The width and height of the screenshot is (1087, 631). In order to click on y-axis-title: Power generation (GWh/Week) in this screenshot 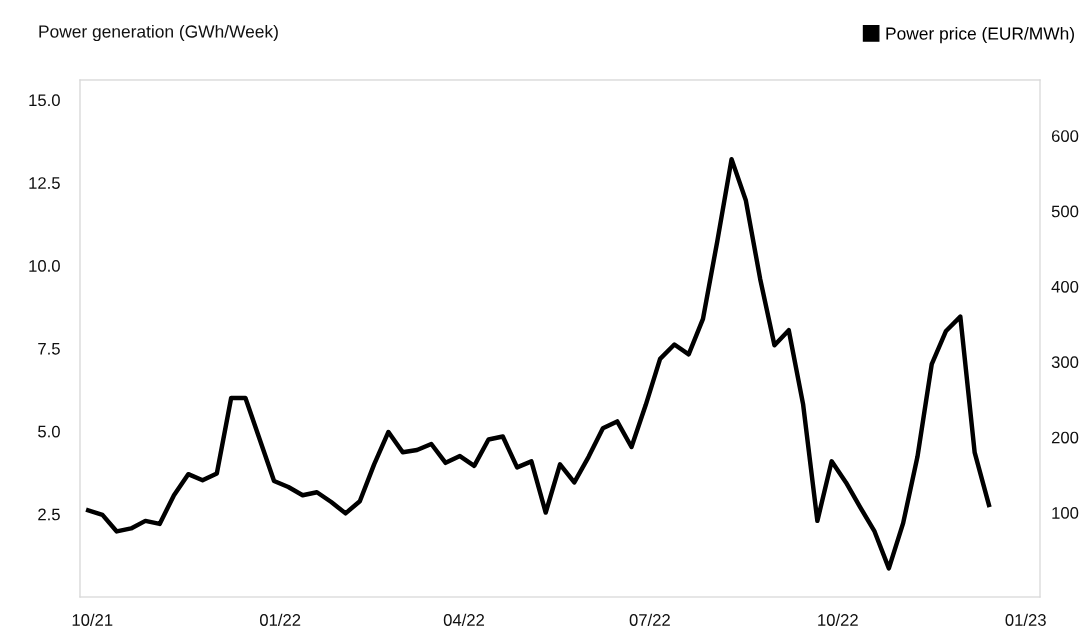, I will do `click(158, 33)`.